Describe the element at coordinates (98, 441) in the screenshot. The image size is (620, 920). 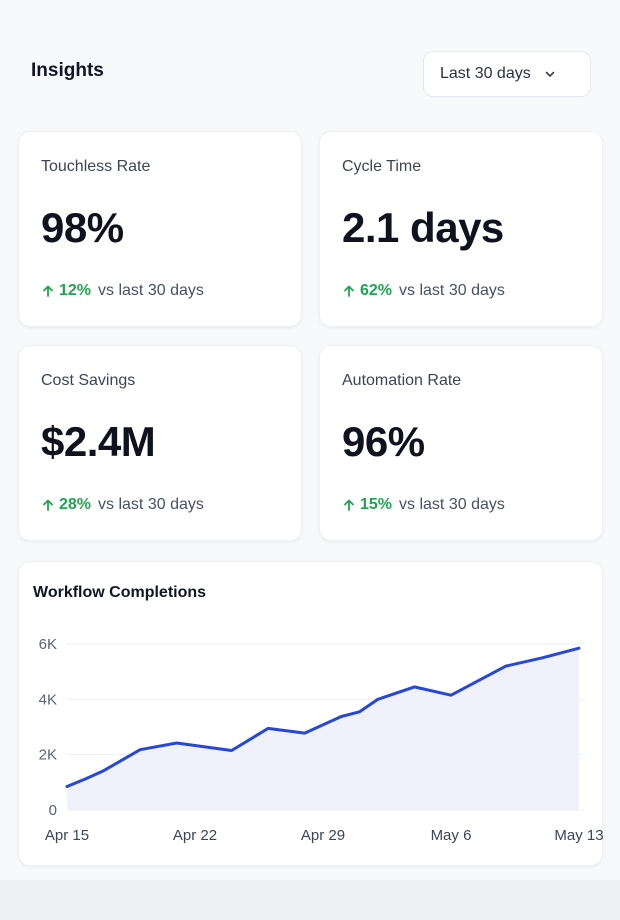
I see `metric-value: $2.4M` at that location.